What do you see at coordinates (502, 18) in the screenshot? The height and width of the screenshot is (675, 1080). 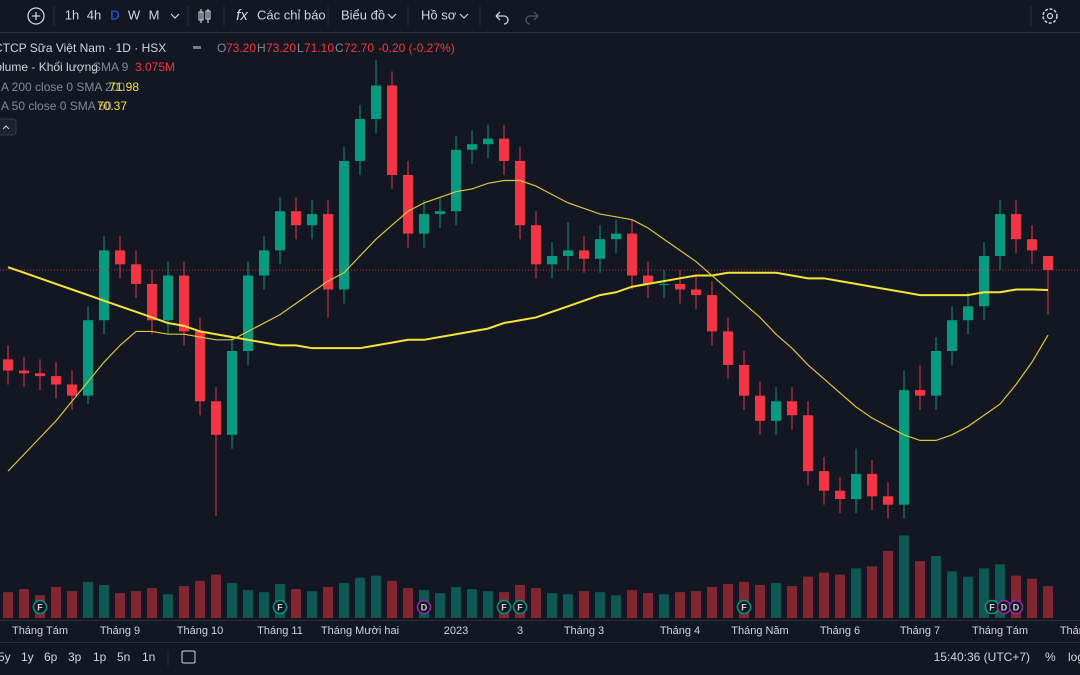 I see `undo-button` at bounding box center [502, 18].